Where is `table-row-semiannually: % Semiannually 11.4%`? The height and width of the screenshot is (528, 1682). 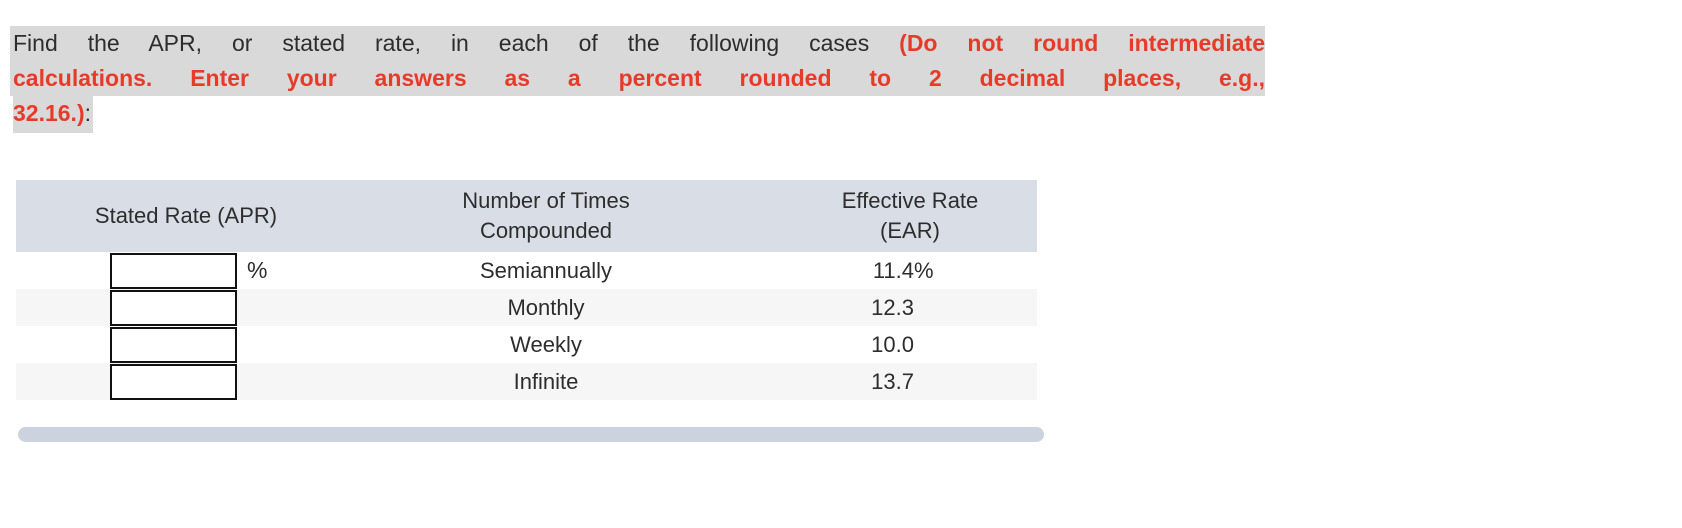 table-row-semiannually: % Semiannually 11.4% is located at coordinates (526, 270).